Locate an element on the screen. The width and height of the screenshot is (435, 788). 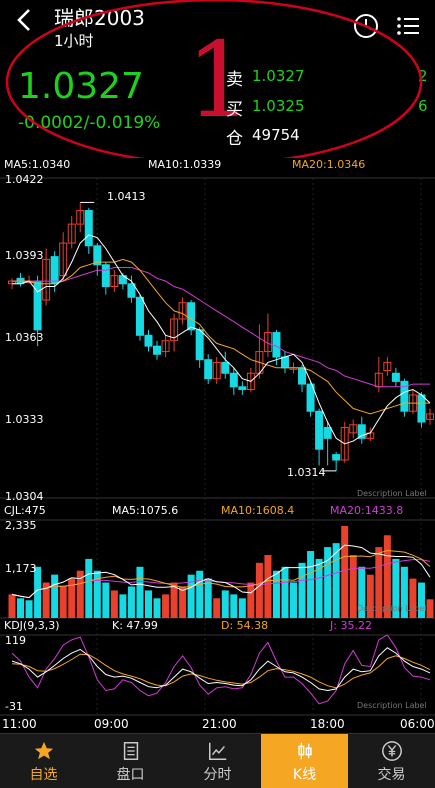
nav-kline: K线 is located at coordinates (304, 761).